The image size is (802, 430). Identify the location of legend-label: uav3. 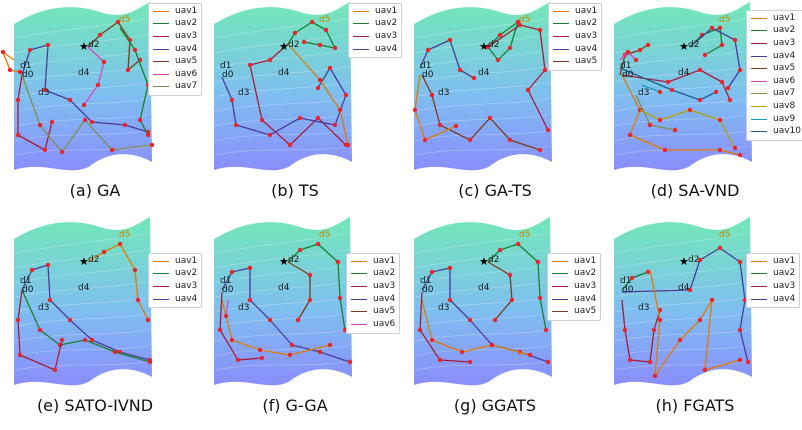
(784, 42).